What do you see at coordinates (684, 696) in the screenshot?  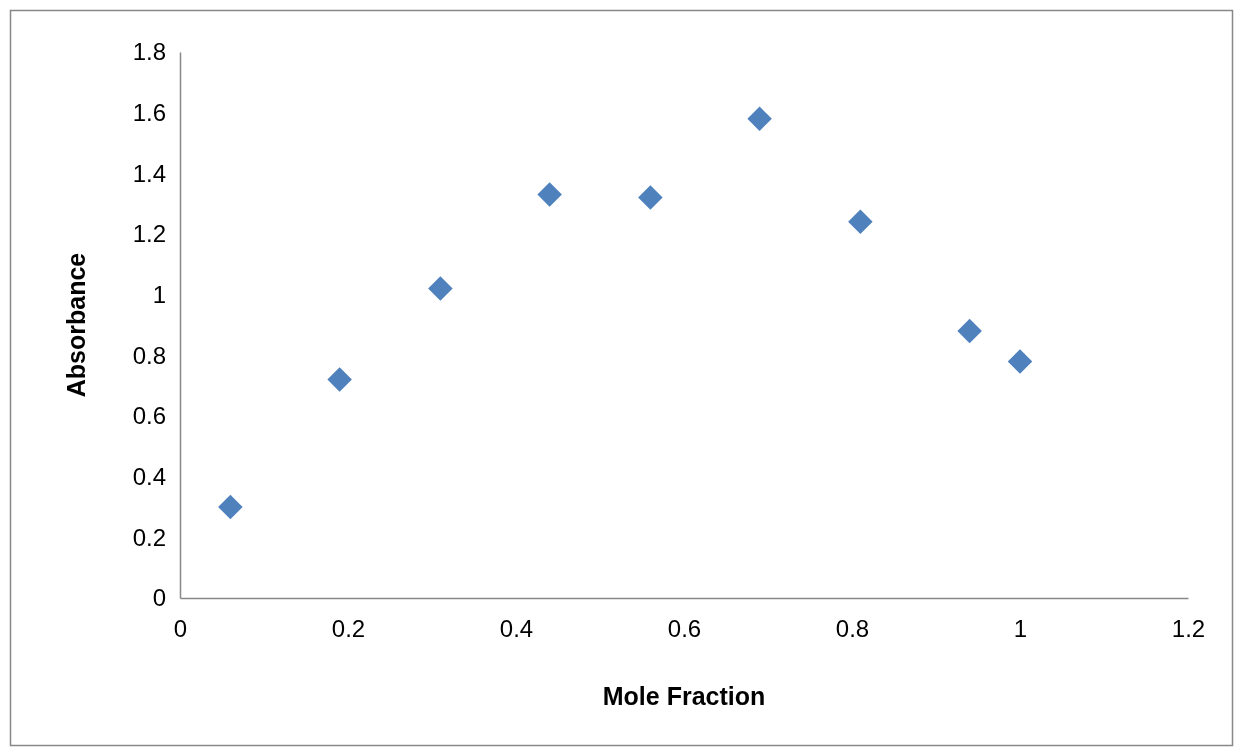 I see `x-axis-title: Mole Fraction` at bounding box center [684, 696].